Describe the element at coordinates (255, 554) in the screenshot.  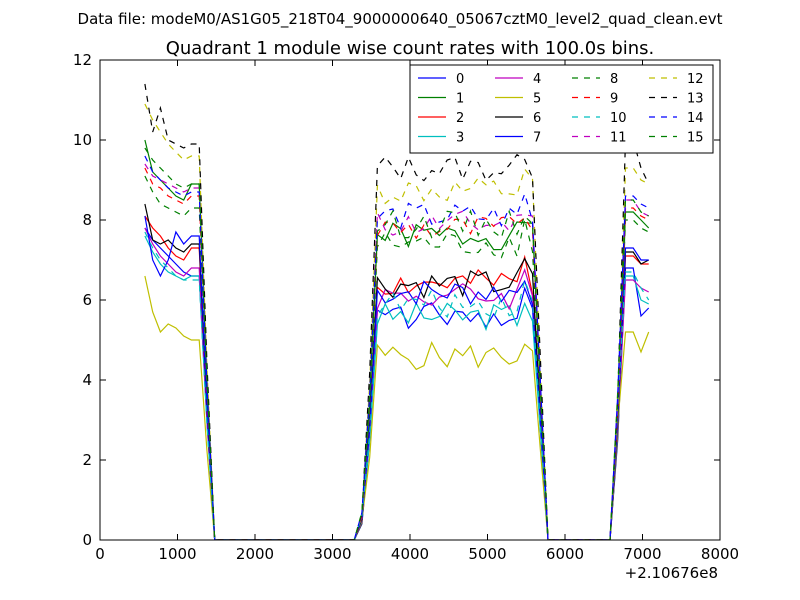
I see `x-tick-label: 2000` at that location.